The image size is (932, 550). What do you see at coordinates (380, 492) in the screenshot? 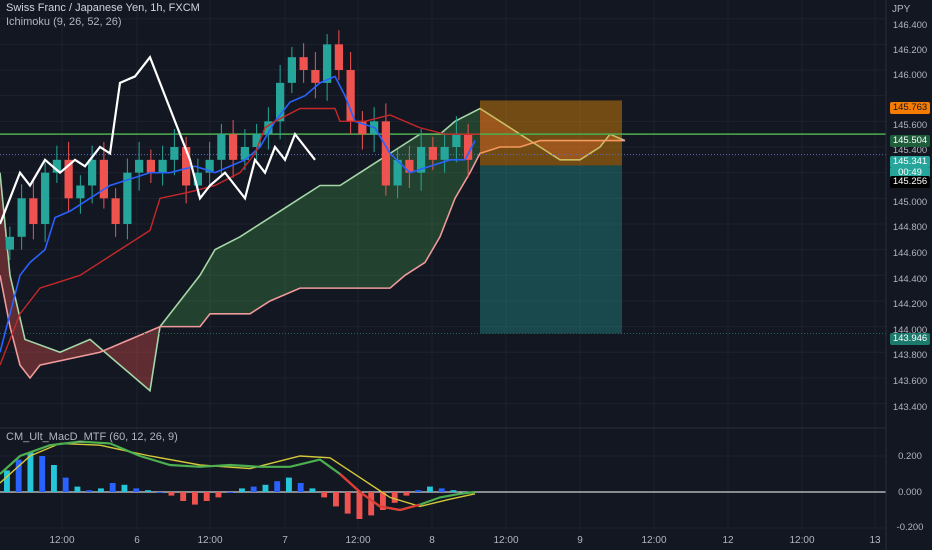
I see `macd-line-bearish` at bounding box center [380, 492].